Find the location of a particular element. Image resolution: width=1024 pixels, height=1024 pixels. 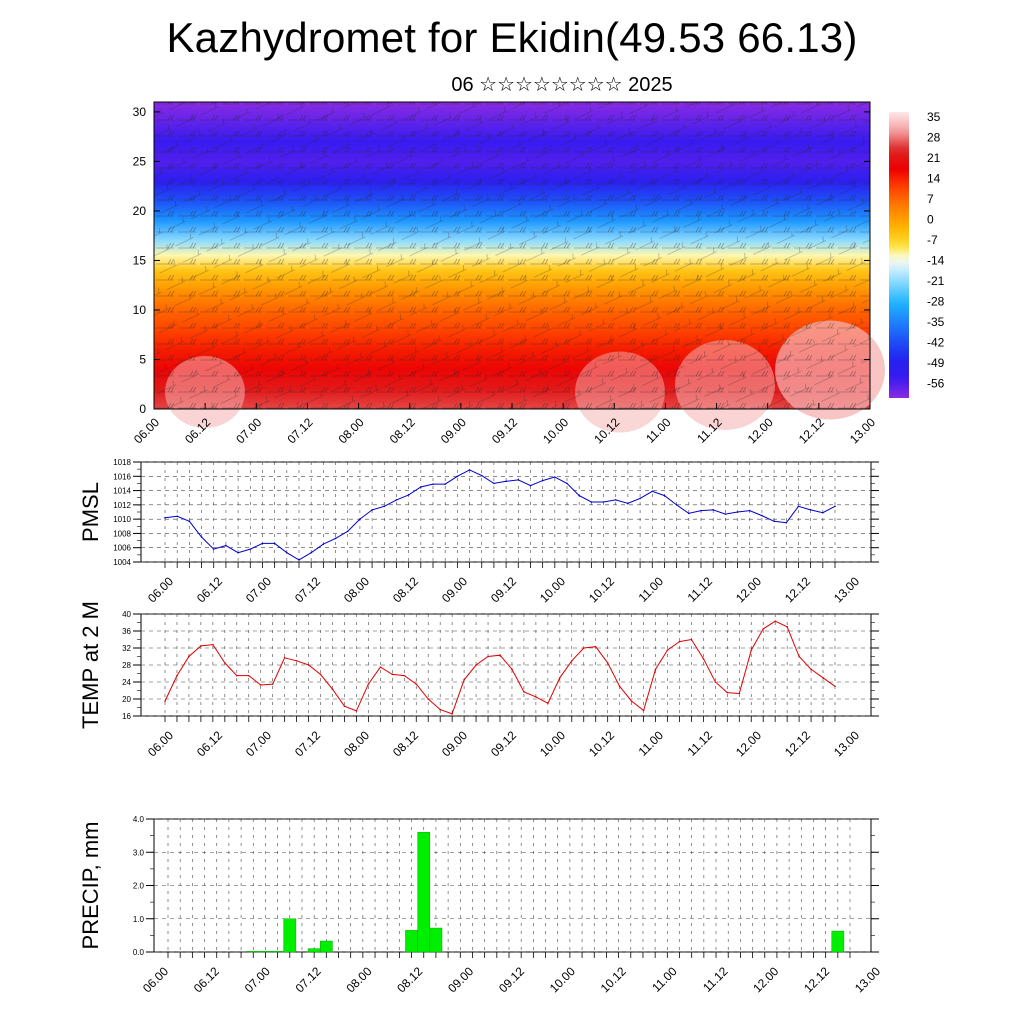

colorbar-label: -7 is located at coordinates (932, 240).